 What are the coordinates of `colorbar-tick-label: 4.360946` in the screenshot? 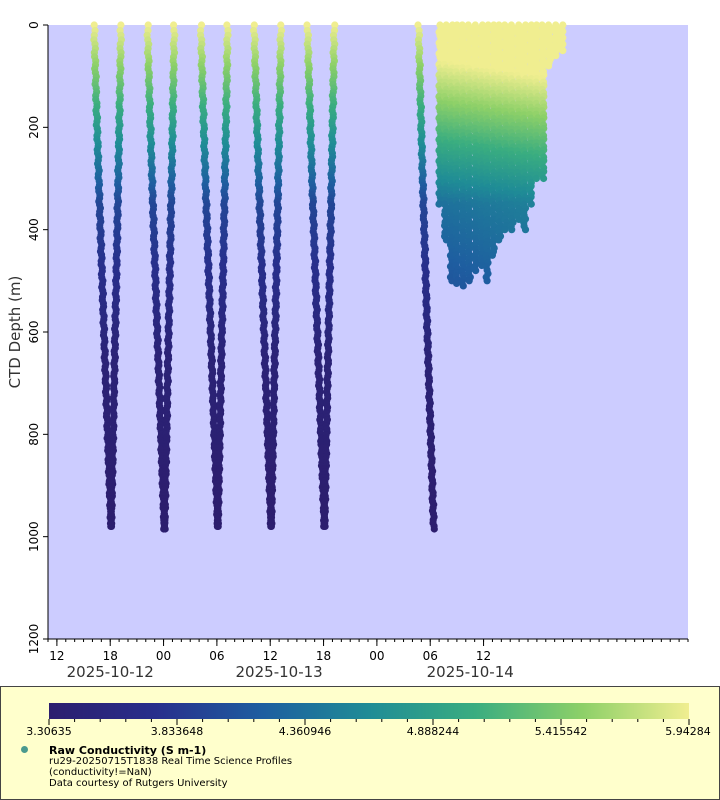 It's located at (305, 731).